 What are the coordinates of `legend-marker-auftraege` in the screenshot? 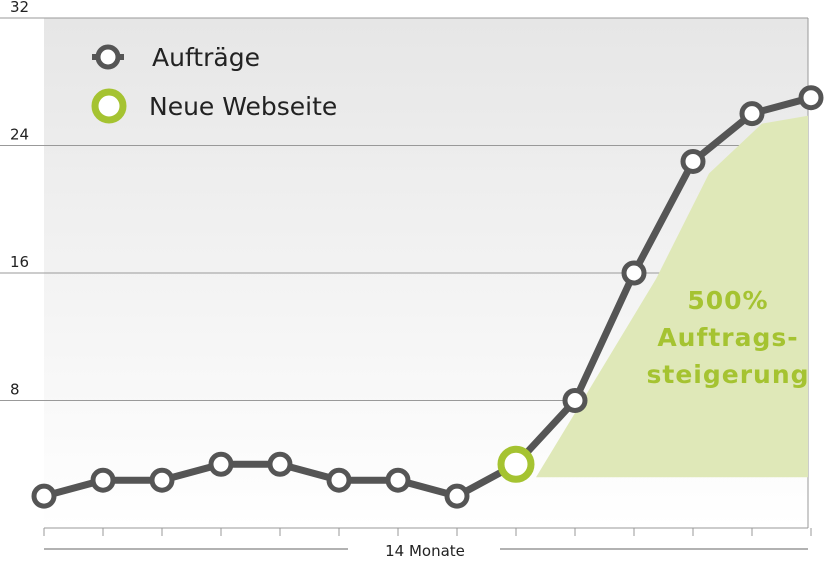 It's located at (108, 57).